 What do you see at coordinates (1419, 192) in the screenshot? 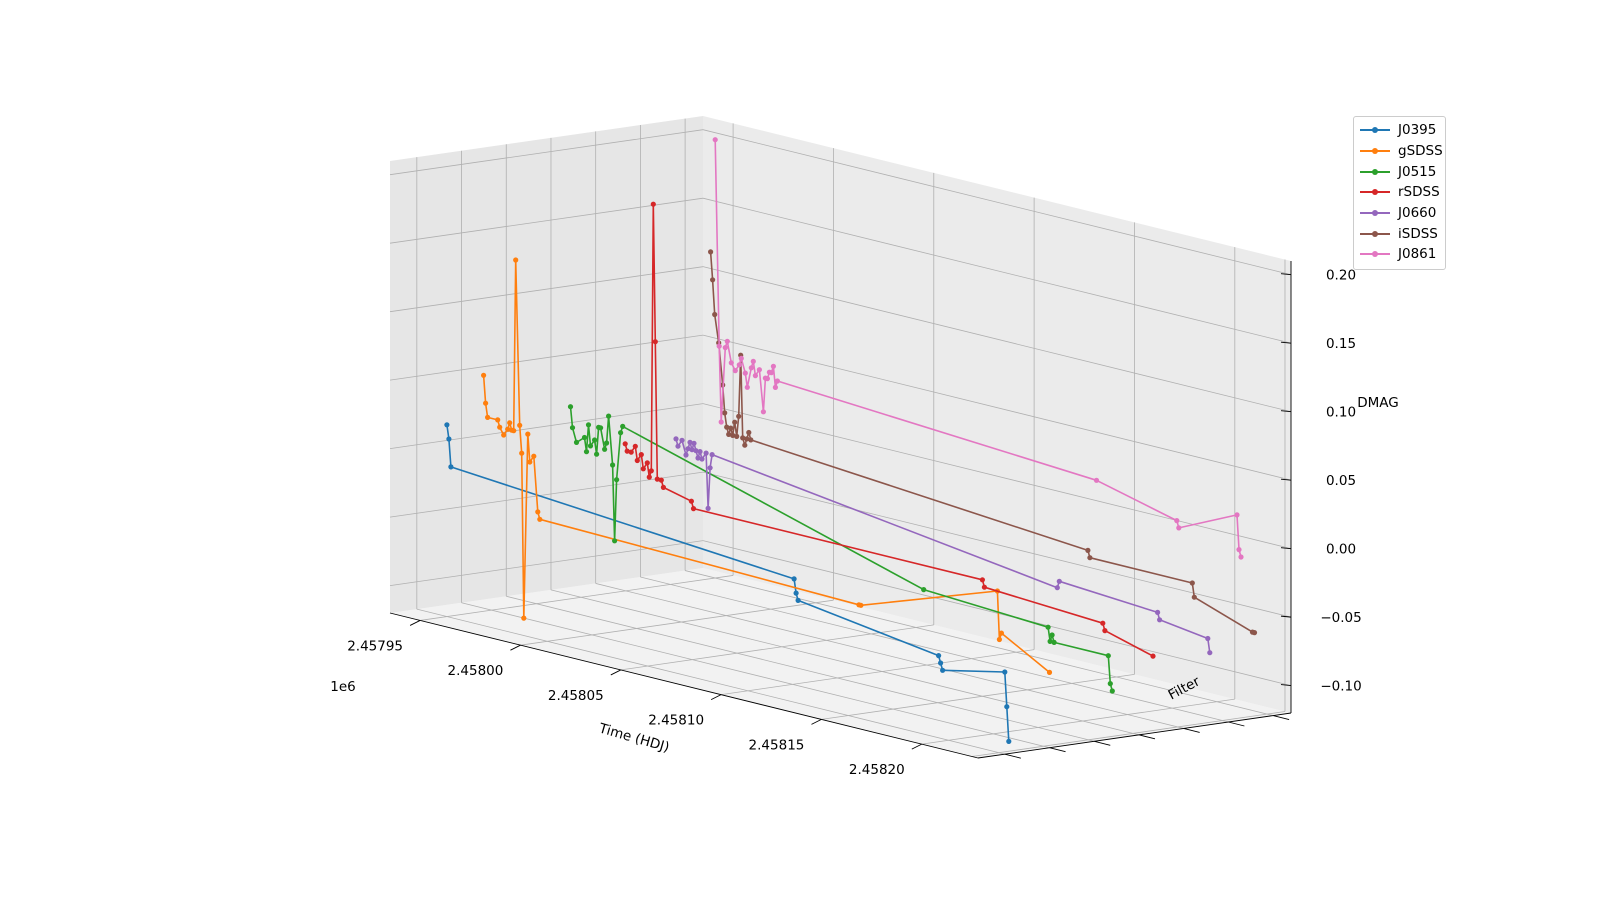
I see `legend-label: rSDSS` at bounding box center [1419, 192].